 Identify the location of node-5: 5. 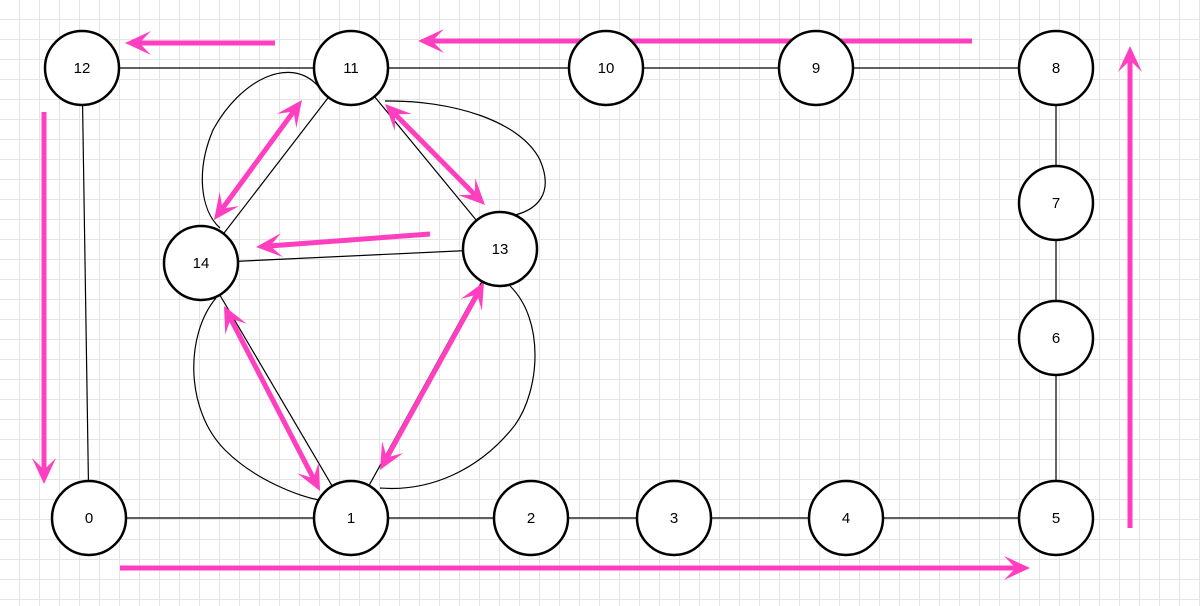
(1056, 518).